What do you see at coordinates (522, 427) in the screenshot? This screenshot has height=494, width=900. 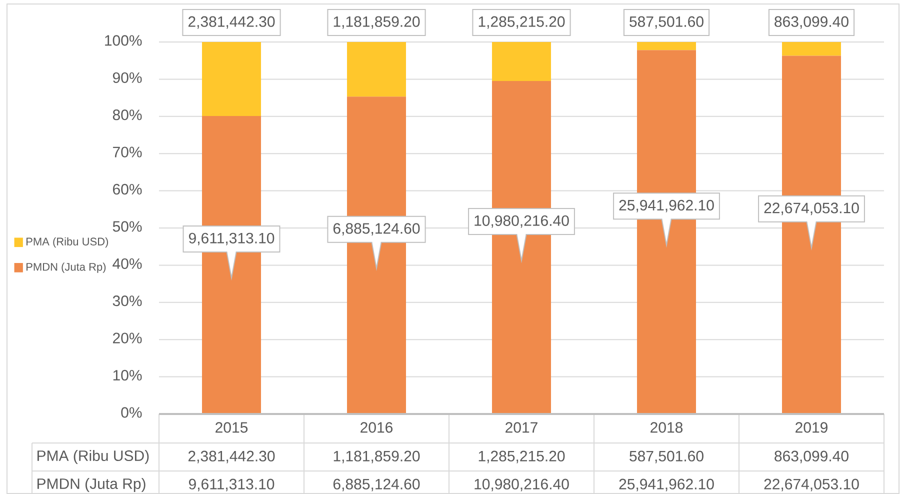 I see `x-tick-label: 2017` at bounding box center [522, 427].